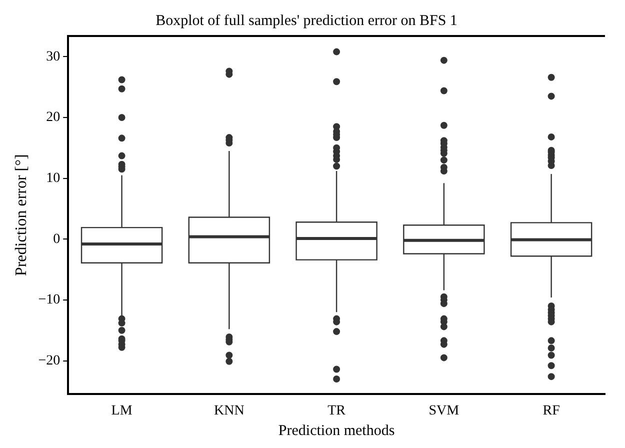 The height and width of the screenshot is (448, 625). I want to click on y-tick-label: 10, so click(53, 178).